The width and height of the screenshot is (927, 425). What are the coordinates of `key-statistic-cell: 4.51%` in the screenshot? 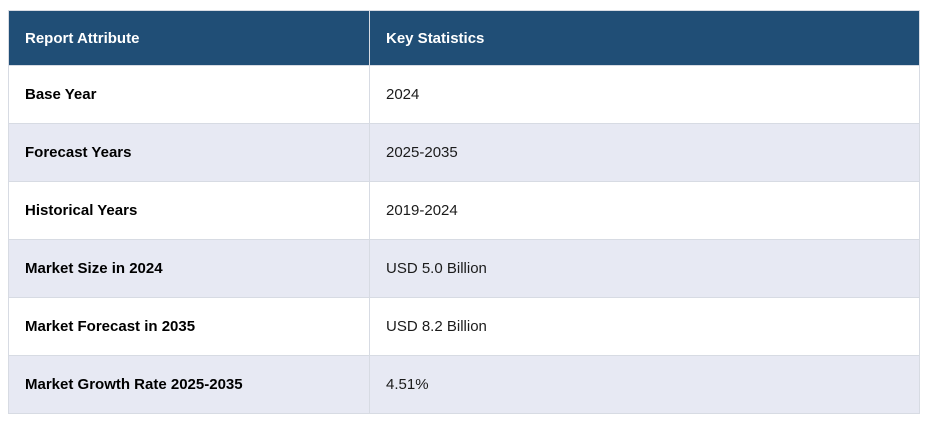 It's located at (644, 384).